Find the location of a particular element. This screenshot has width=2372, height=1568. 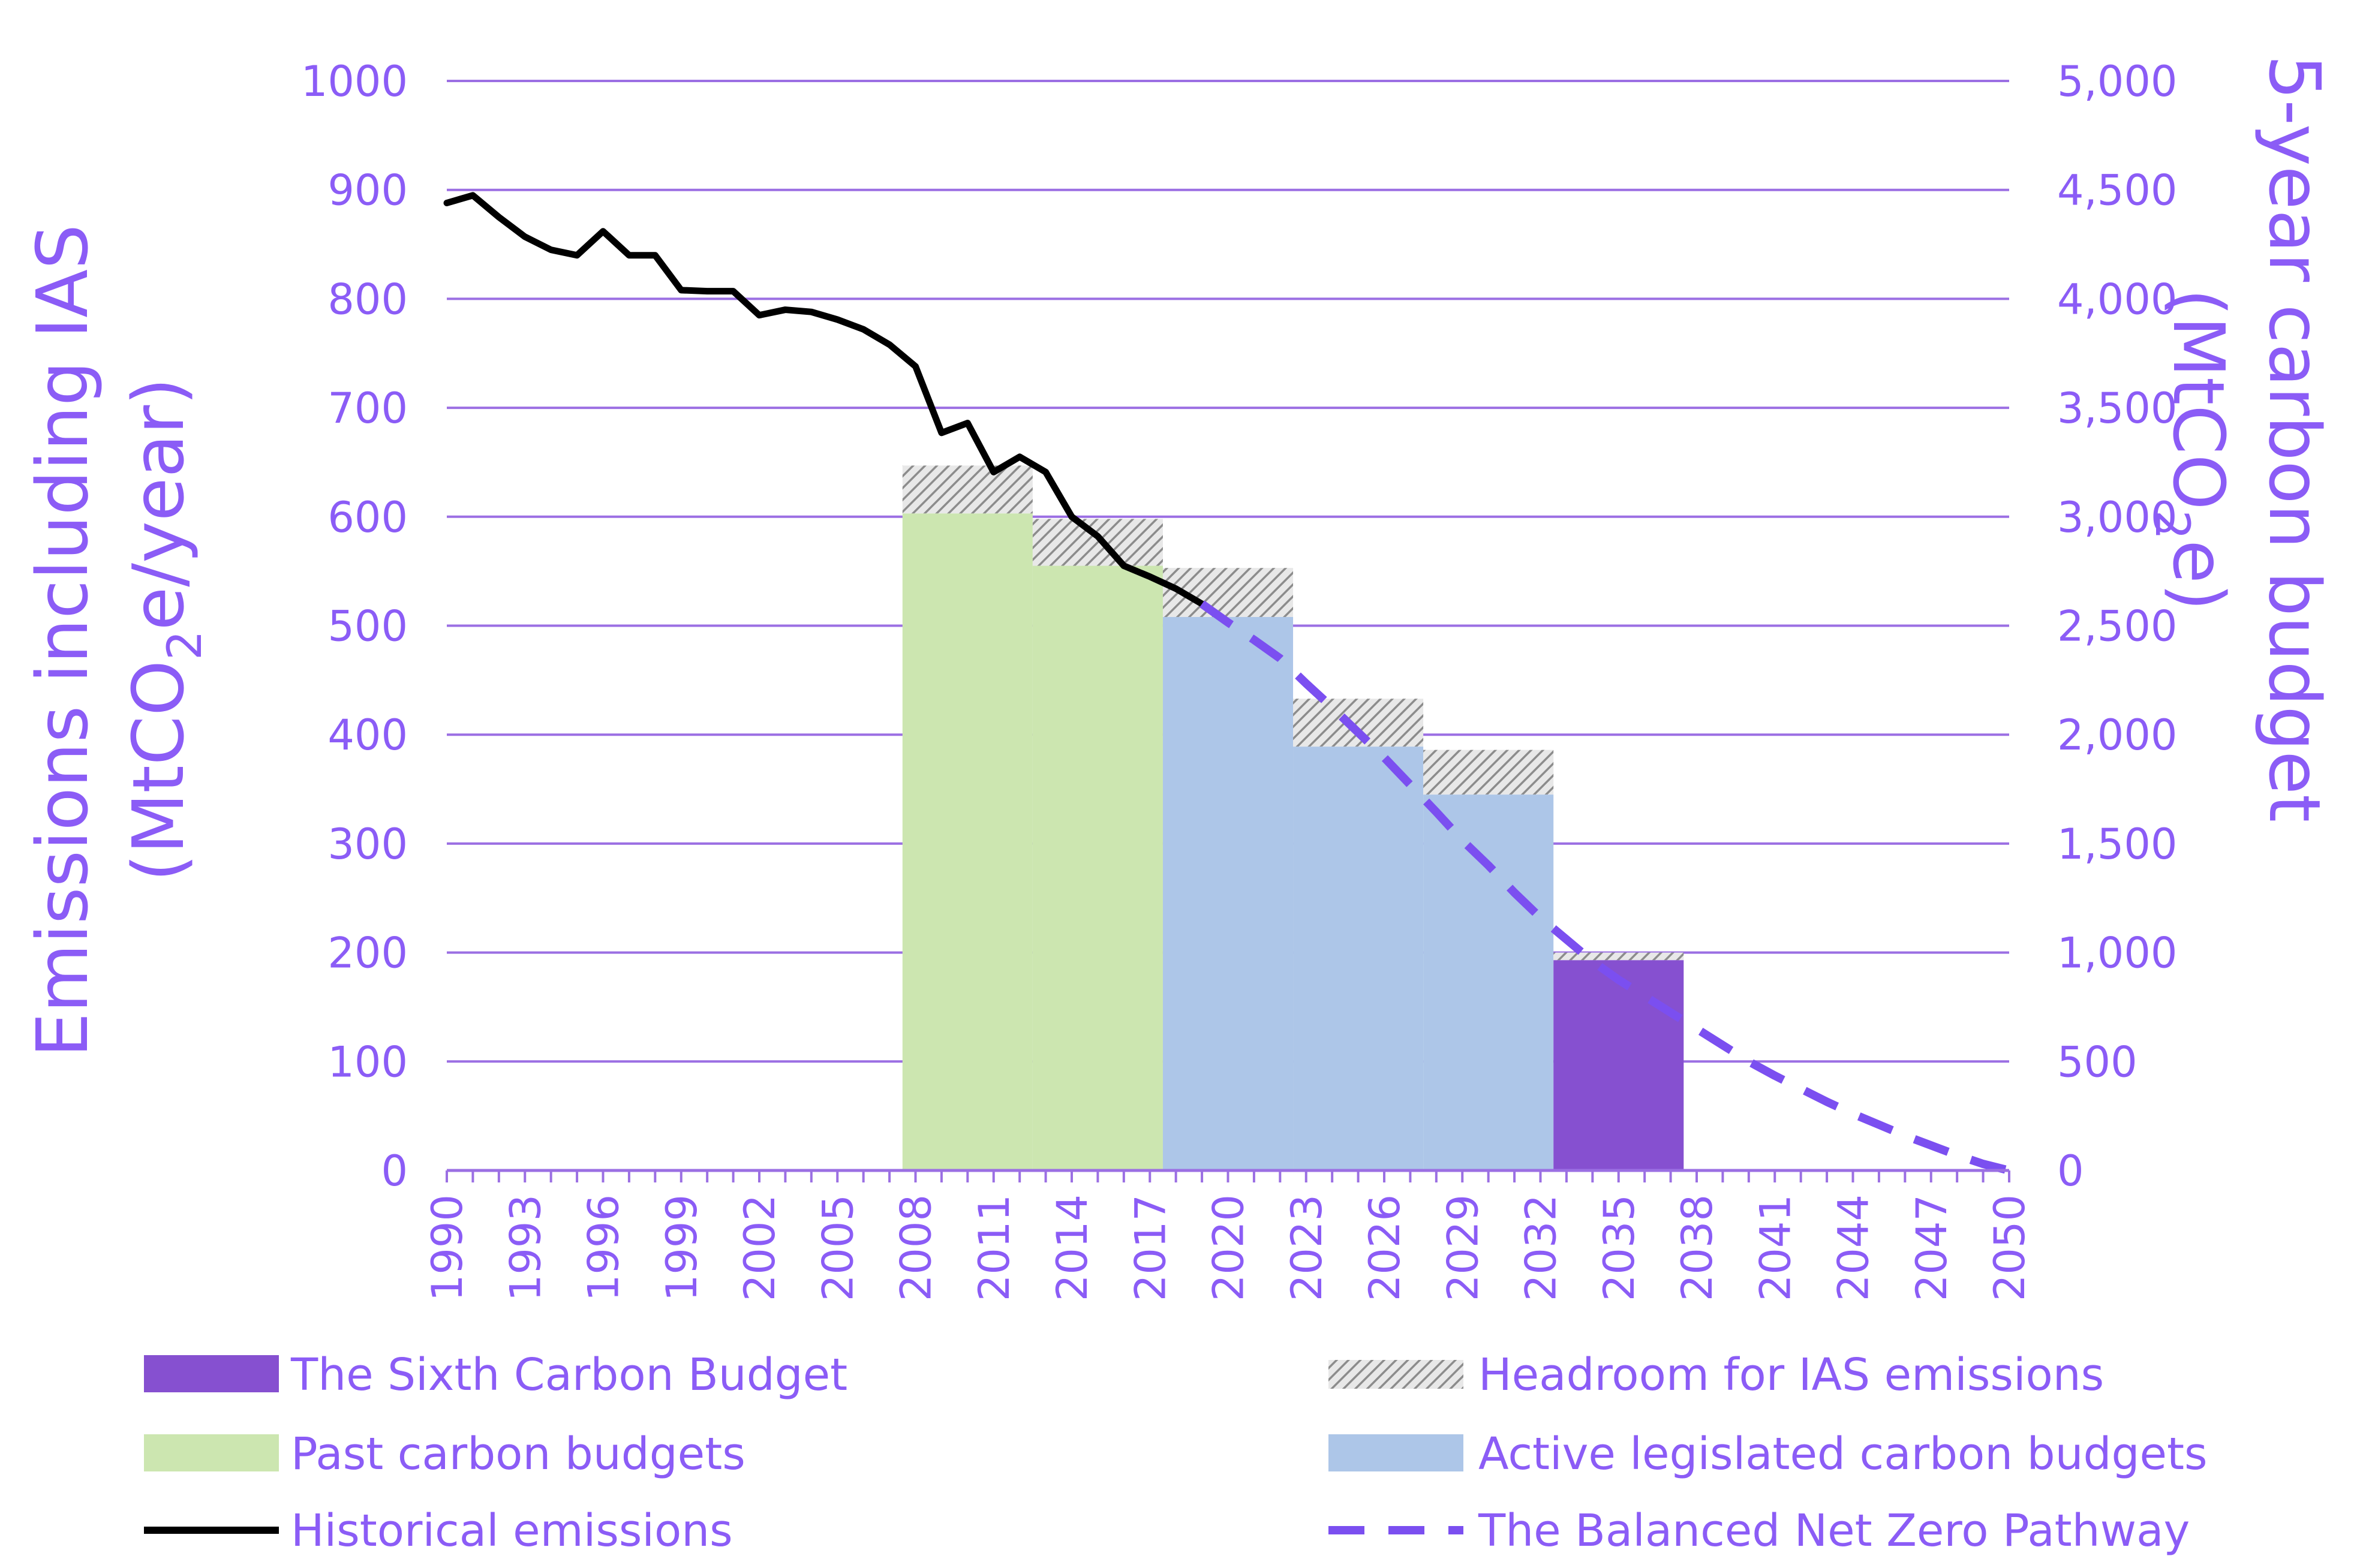

headroom-bar-2013-2017 is located at coordinates (1097, 542).